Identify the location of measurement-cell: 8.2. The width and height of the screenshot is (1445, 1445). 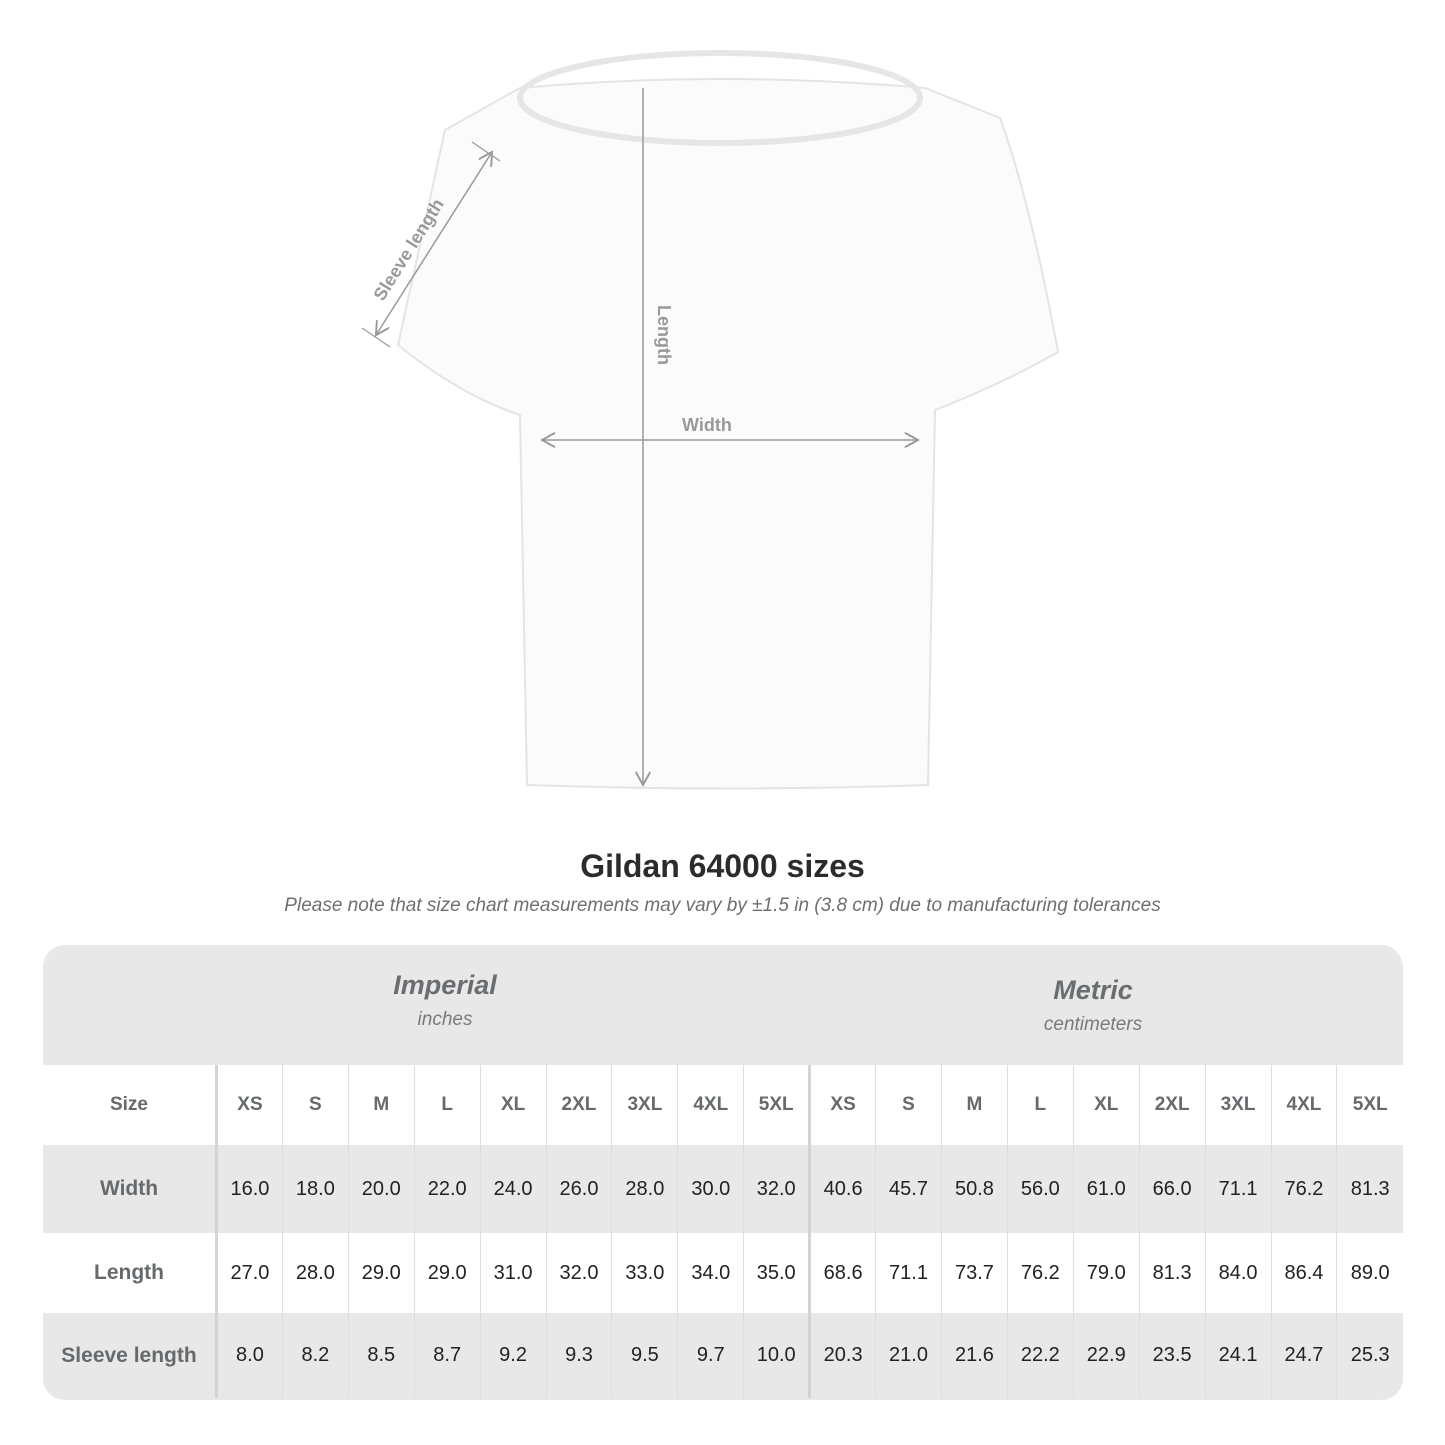
(315, 1355).